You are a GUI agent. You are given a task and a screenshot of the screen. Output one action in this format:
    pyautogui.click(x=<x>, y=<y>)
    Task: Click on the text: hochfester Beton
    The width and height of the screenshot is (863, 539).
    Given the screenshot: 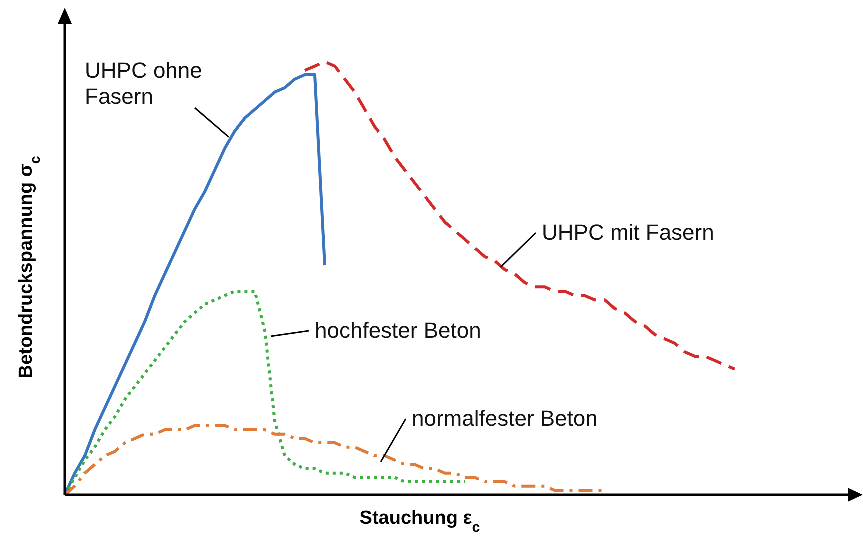 What is the action you would take?
    pyautogui.click(x=398, y=330)
    